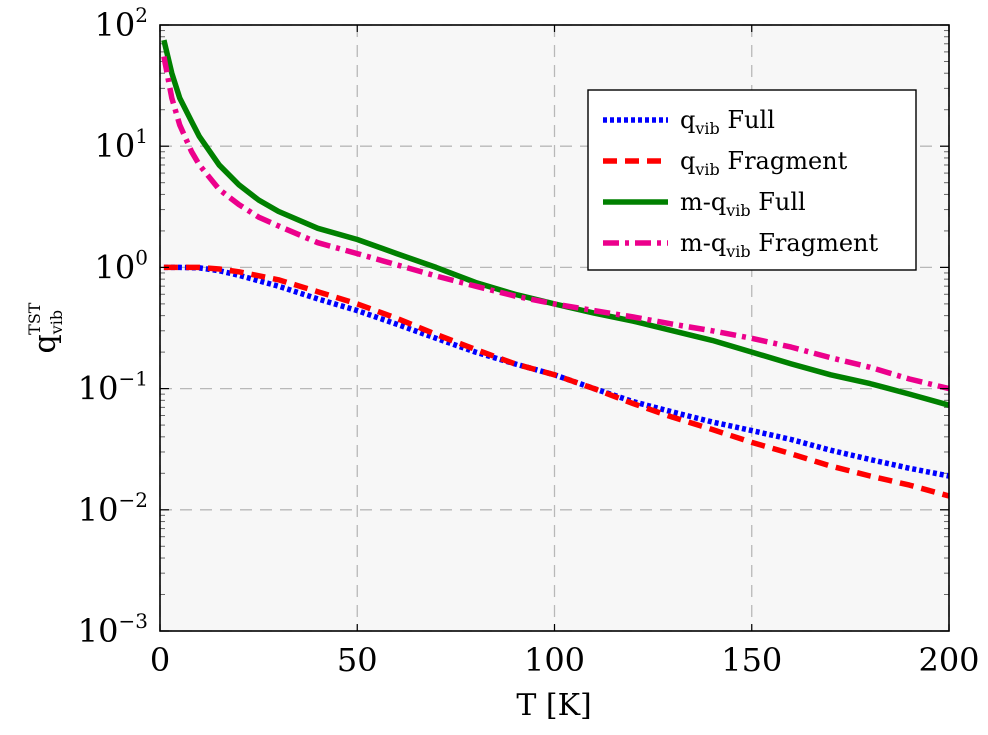  Describe the element at coordinates (113, 629) in the screenshot. I see `y-tick-label: 10⁻³` at that location.